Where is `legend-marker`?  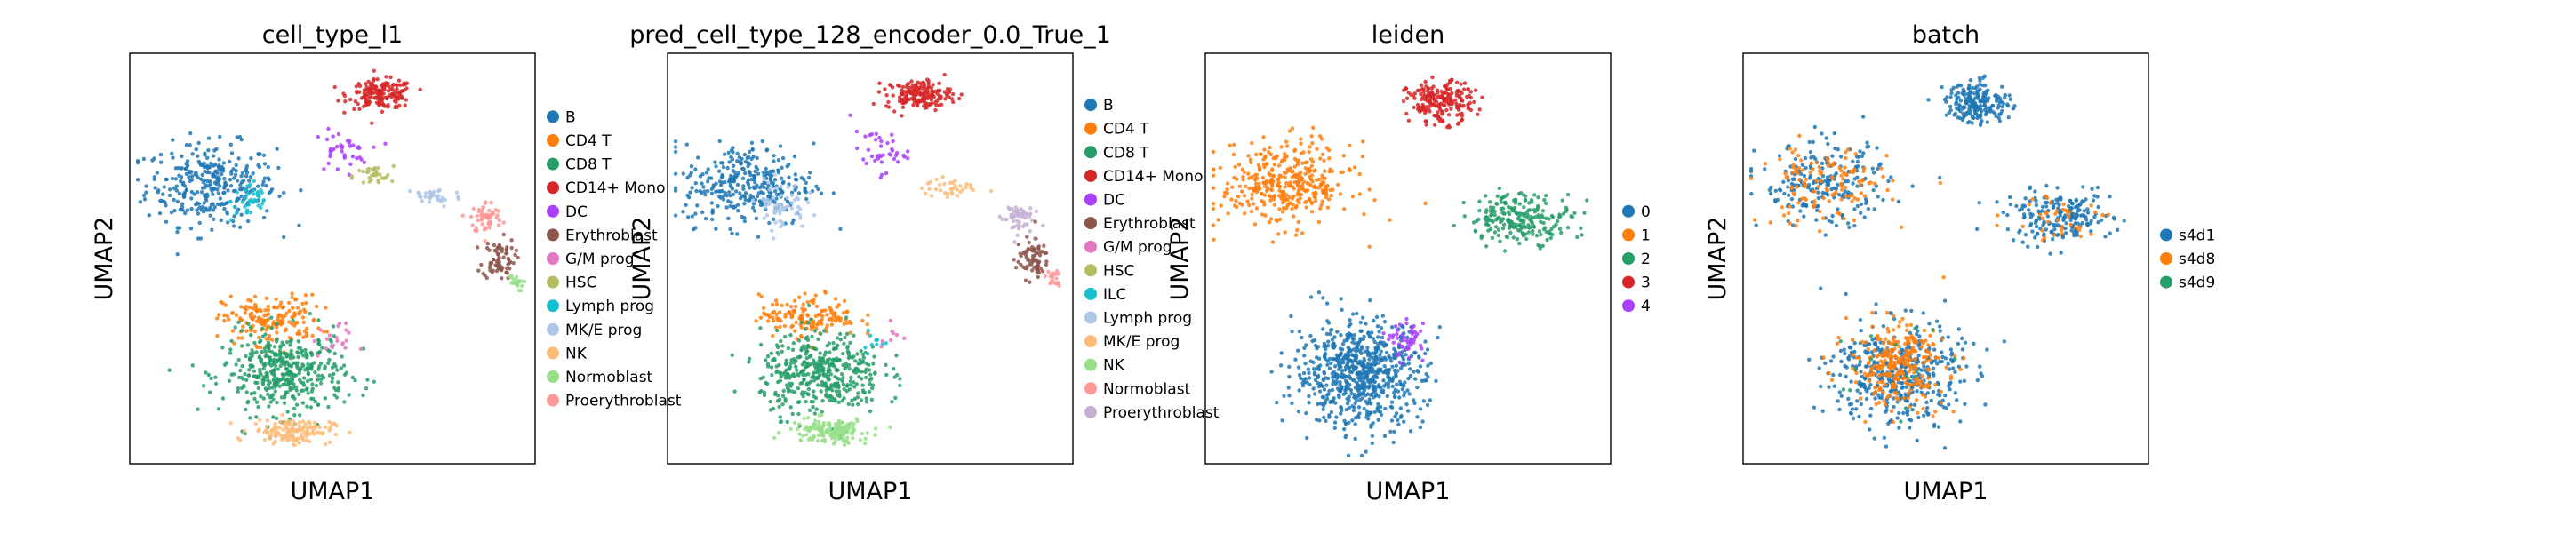
legend-marker is located at coordinates (553, 140).